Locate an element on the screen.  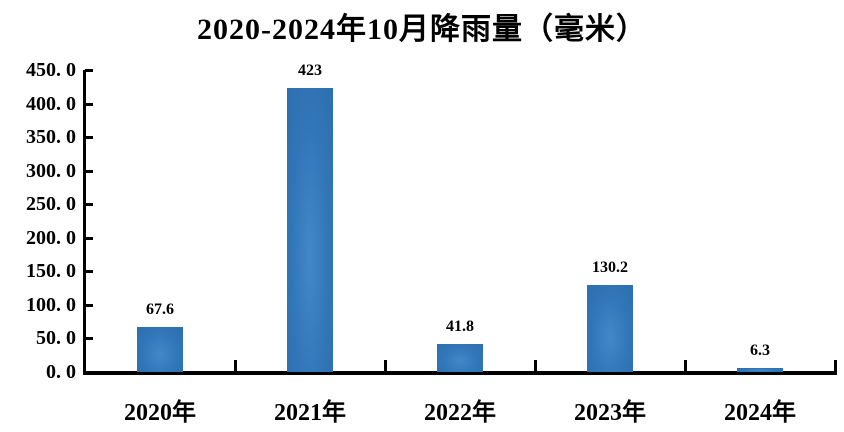
y-axis-tick-label: 300. 0 is located at coordinates (51, 170).